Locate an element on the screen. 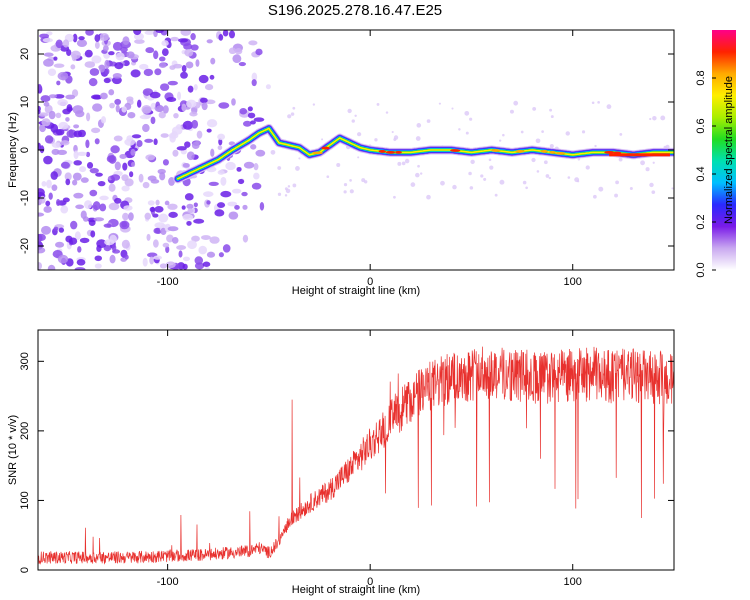  y-tick-label: -10 is located at coordinates (25, 198).